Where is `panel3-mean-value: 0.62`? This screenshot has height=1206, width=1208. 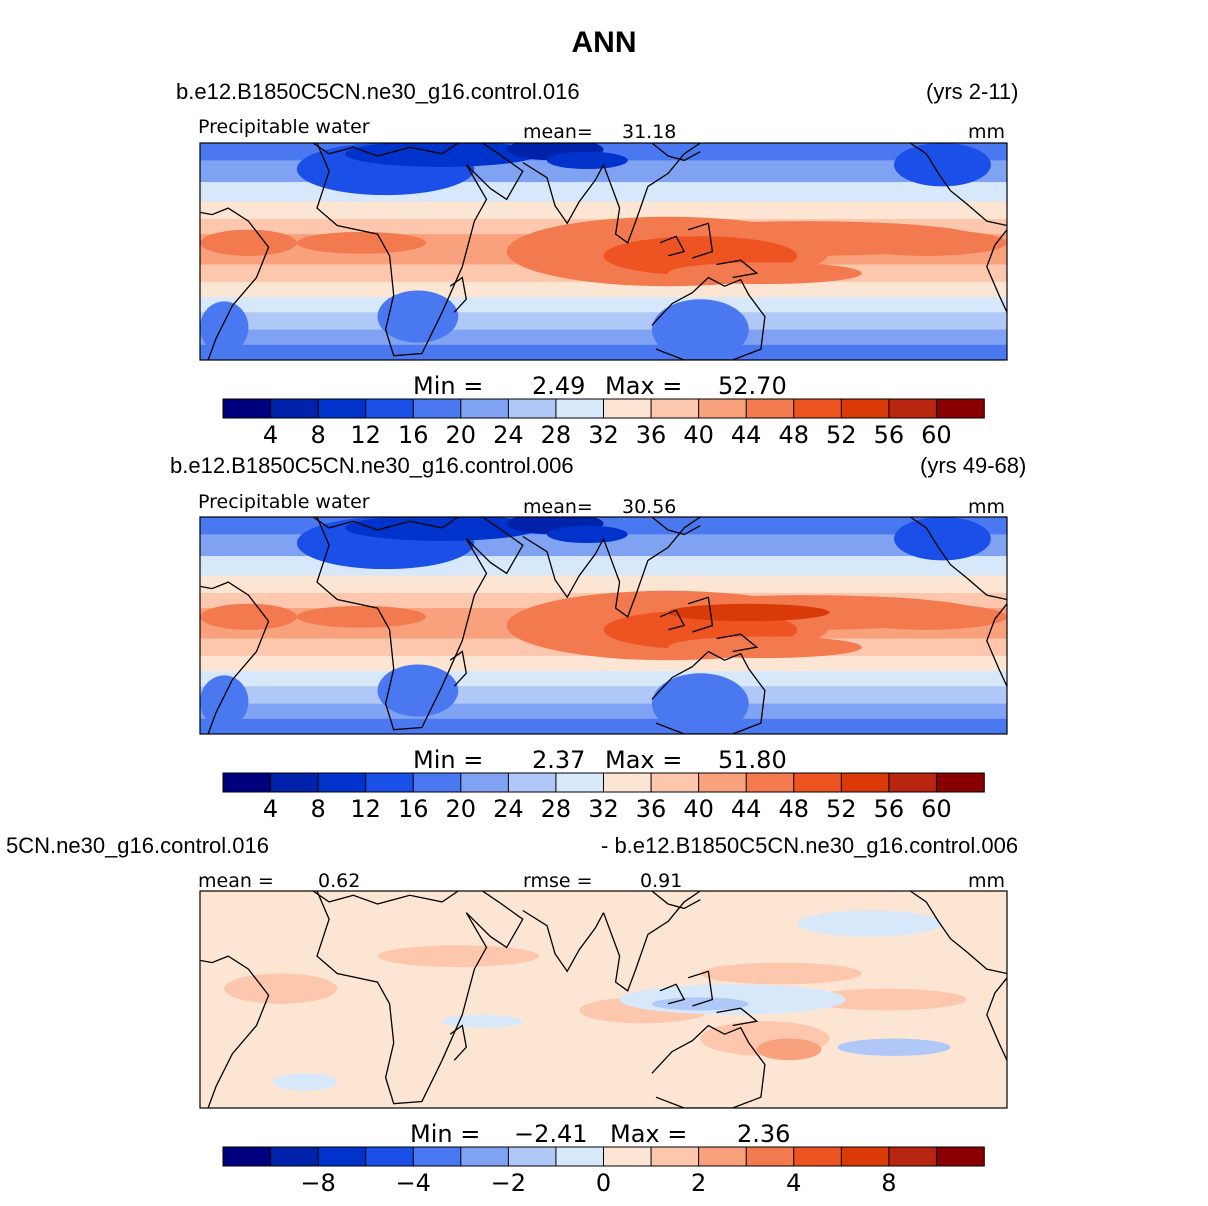
panel3-mean-value: 0.62 is located at coordinates (339, 881).